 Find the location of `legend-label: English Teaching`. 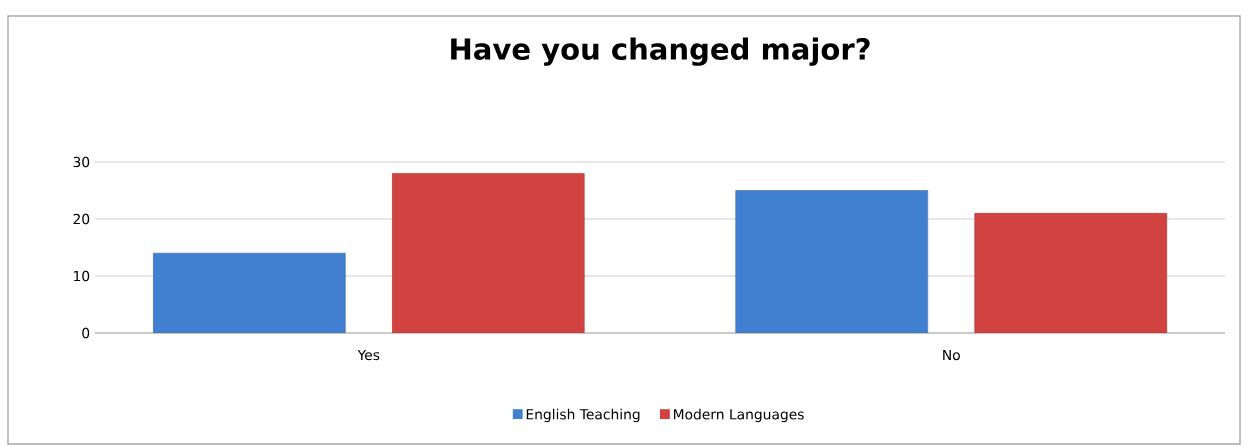

legend-label: English Teaching is located at coordinates (583, 415).